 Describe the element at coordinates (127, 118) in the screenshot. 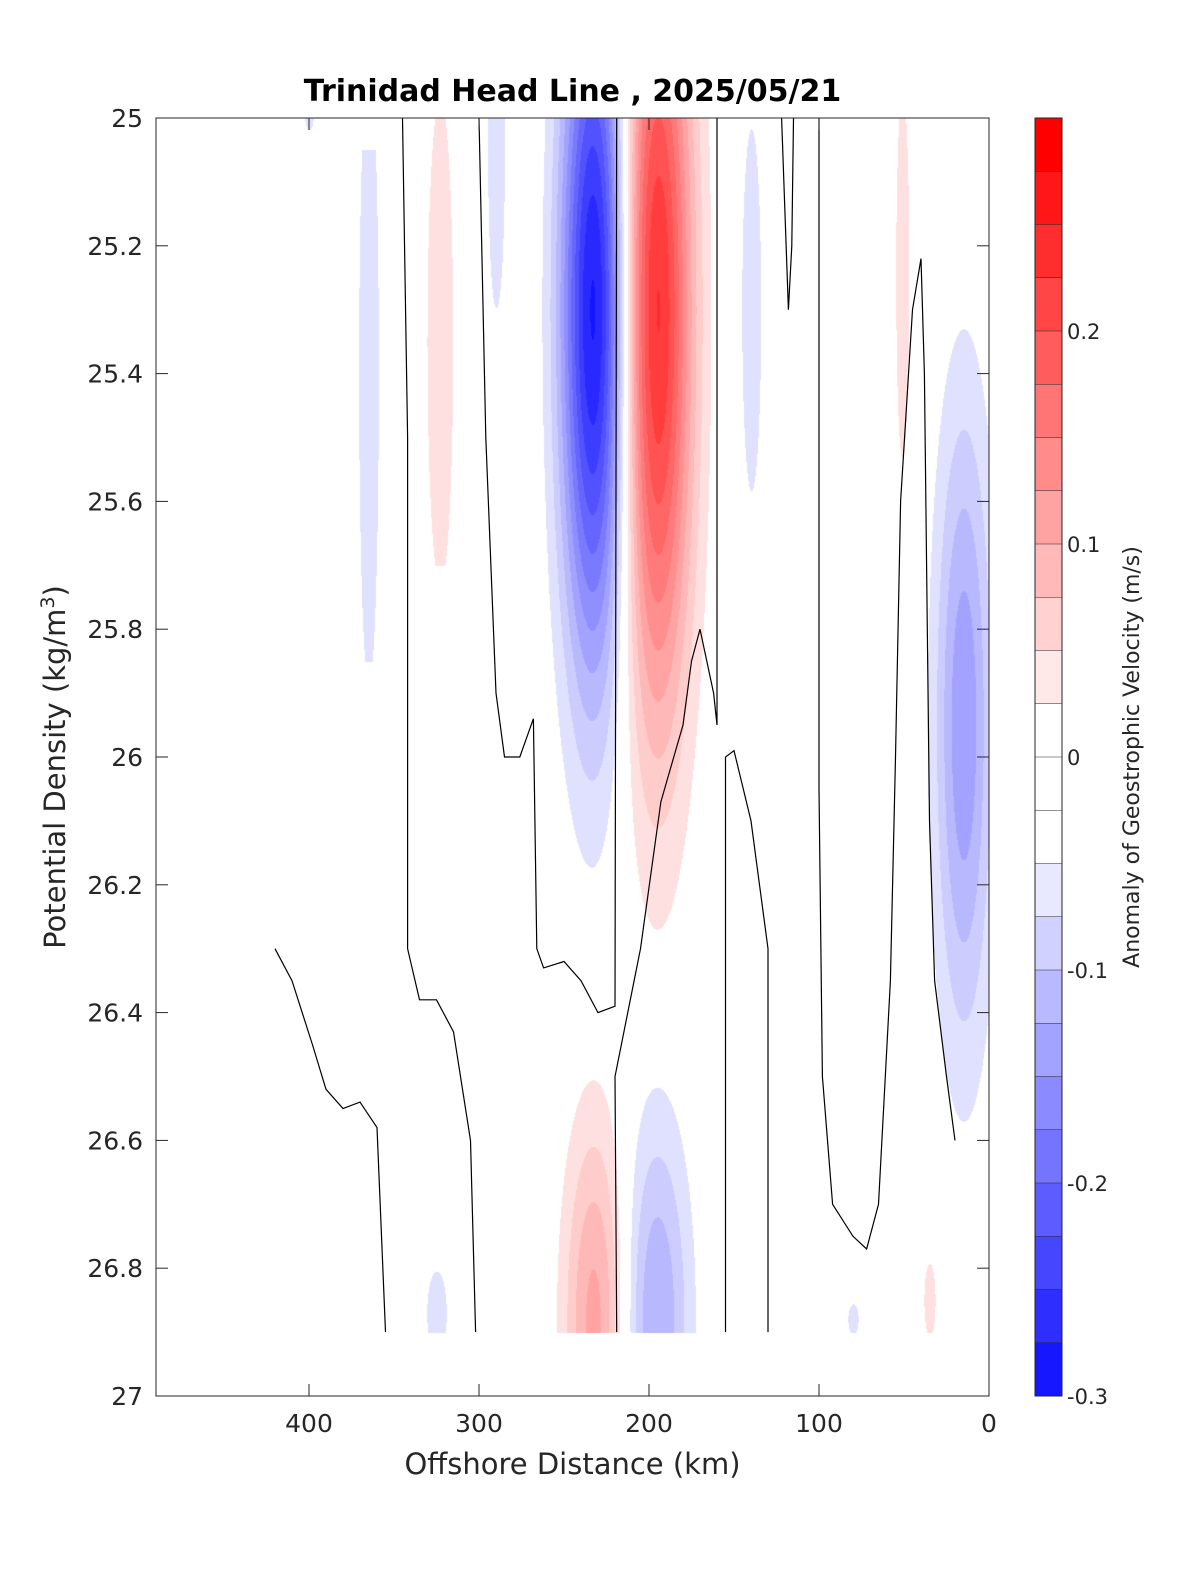

I see `y-tick-label: 25` at that location.